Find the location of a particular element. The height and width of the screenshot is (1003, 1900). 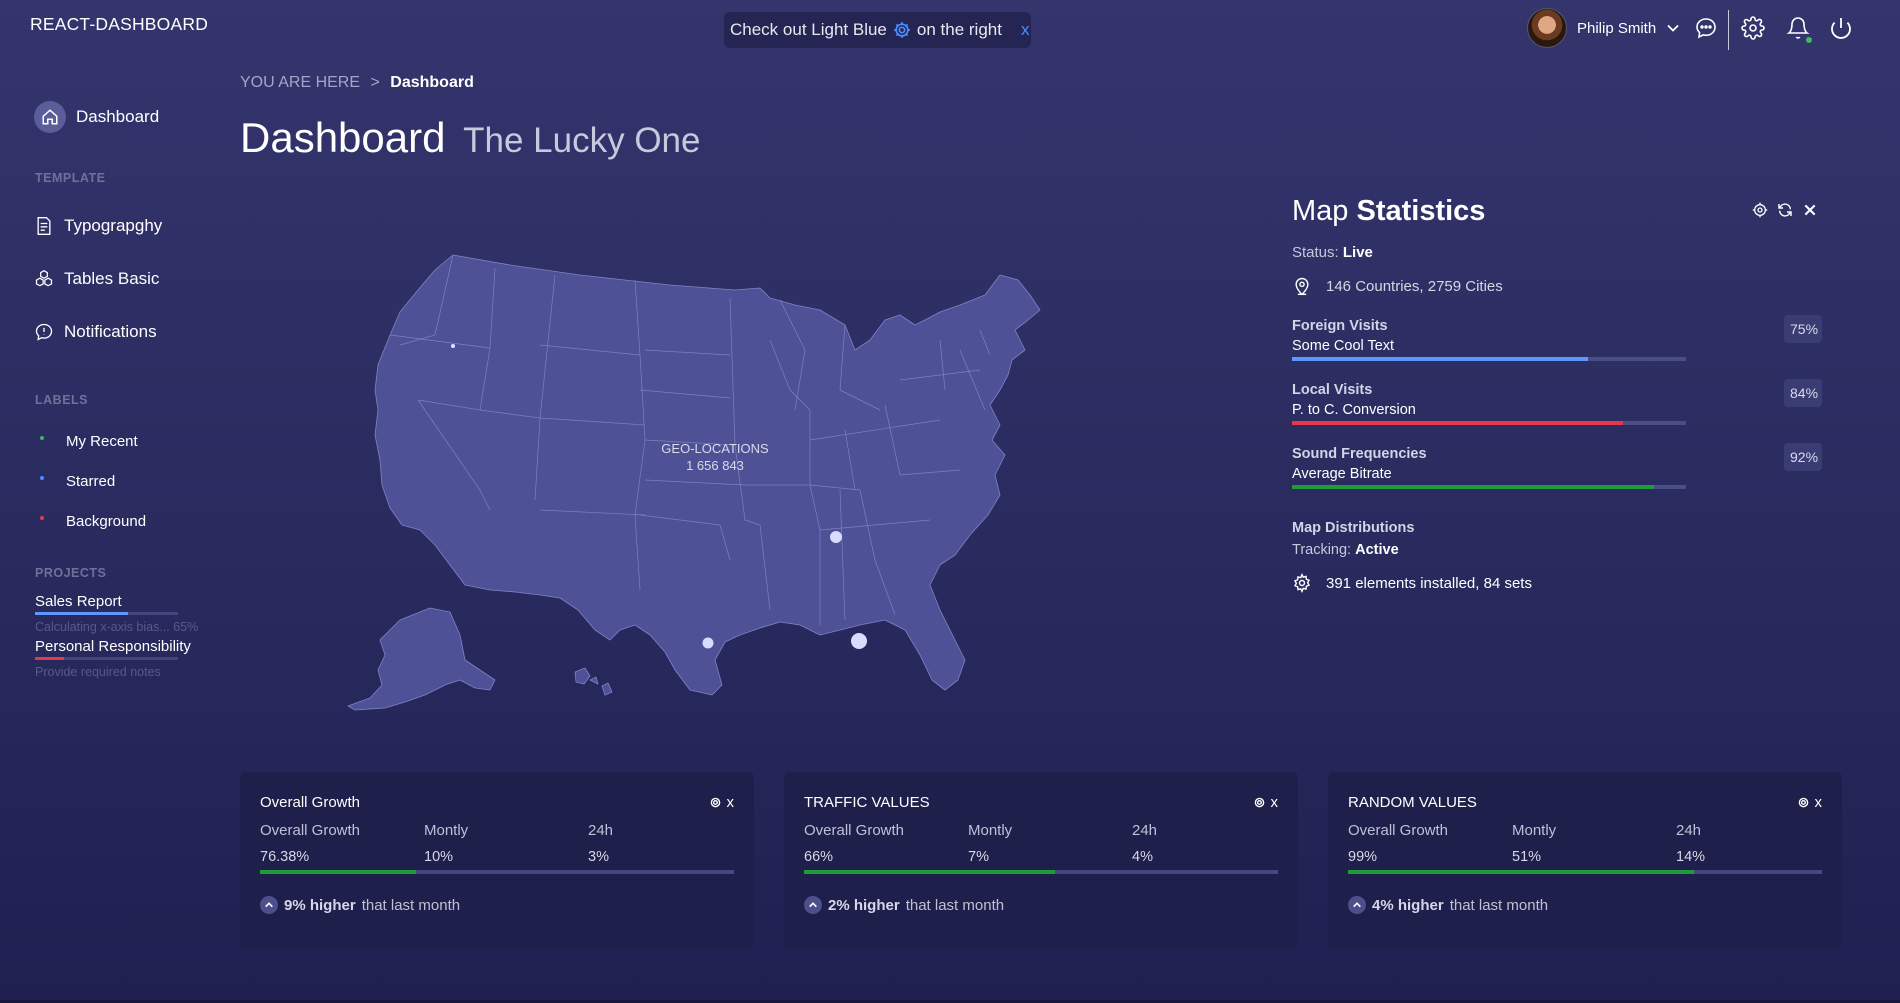

sidebar-label-my-recent: My Recent is located at coordinates (89, 441).